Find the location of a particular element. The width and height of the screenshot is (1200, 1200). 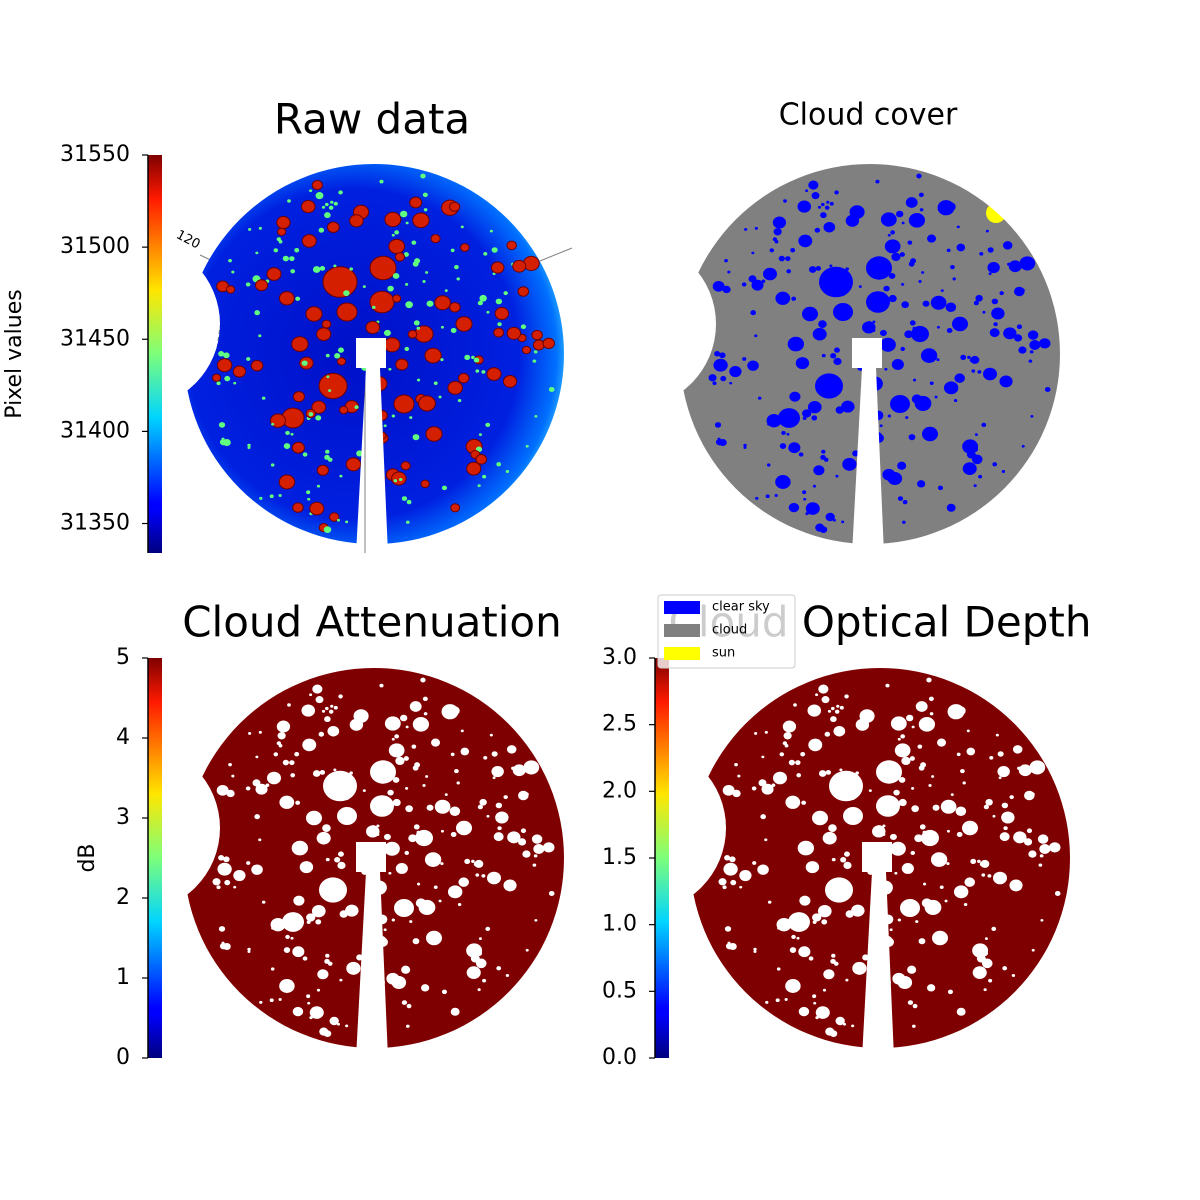

colorbar-tick-label: 2 is located at coordinates (123, 897).